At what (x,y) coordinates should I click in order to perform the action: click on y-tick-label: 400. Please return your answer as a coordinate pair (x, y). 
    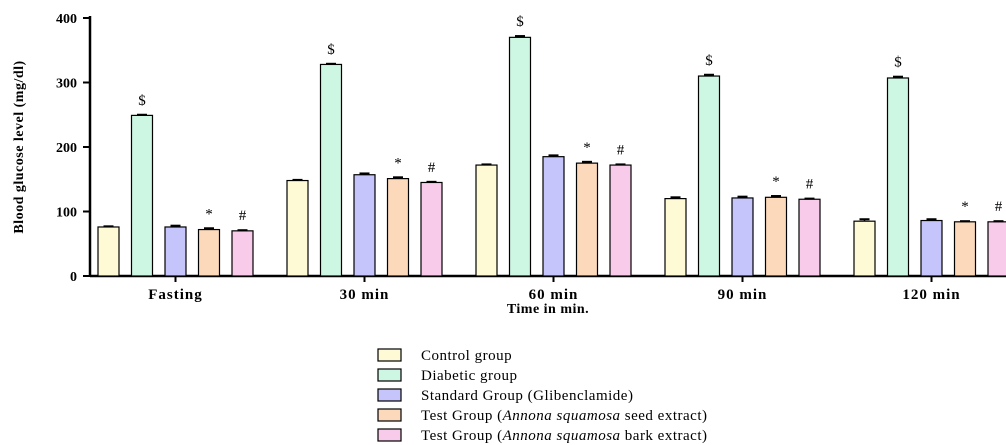
    Looking at the image, I should click on (66, 19).